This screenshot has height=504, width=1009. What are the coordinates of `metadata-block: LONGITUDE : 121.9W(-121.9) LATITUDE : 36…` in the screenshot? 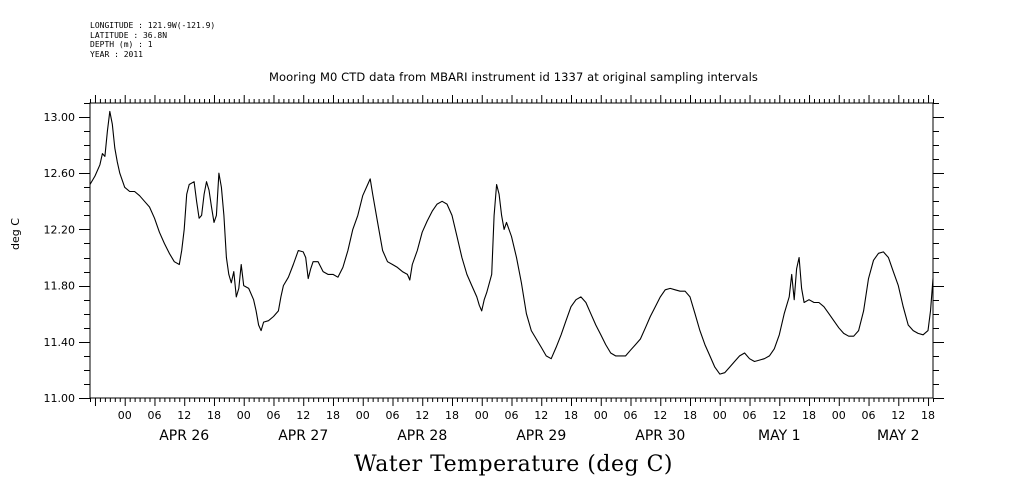 It's located at (152, 40).